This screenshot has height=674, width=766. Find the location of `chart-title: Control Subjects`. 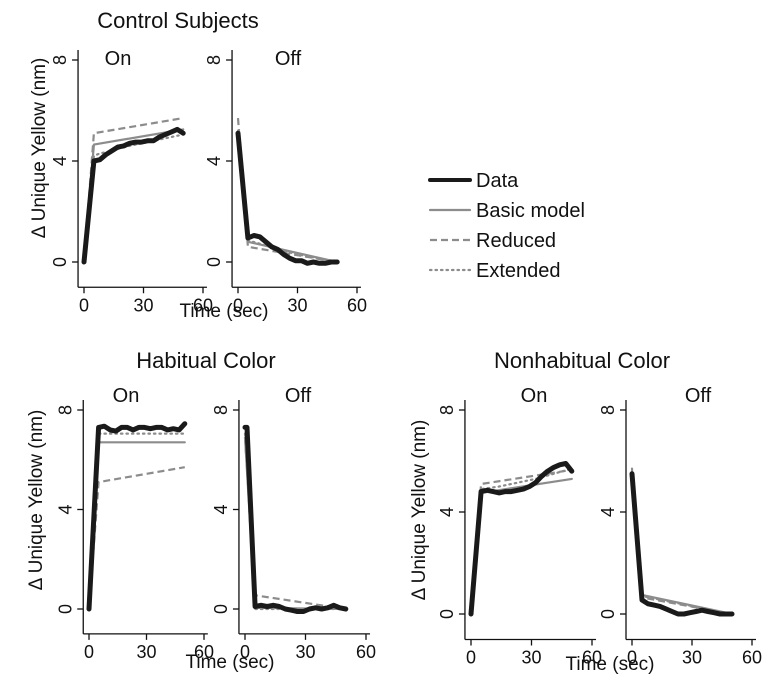

chart-title: Control Subjects is located at coordinates (177, 20).